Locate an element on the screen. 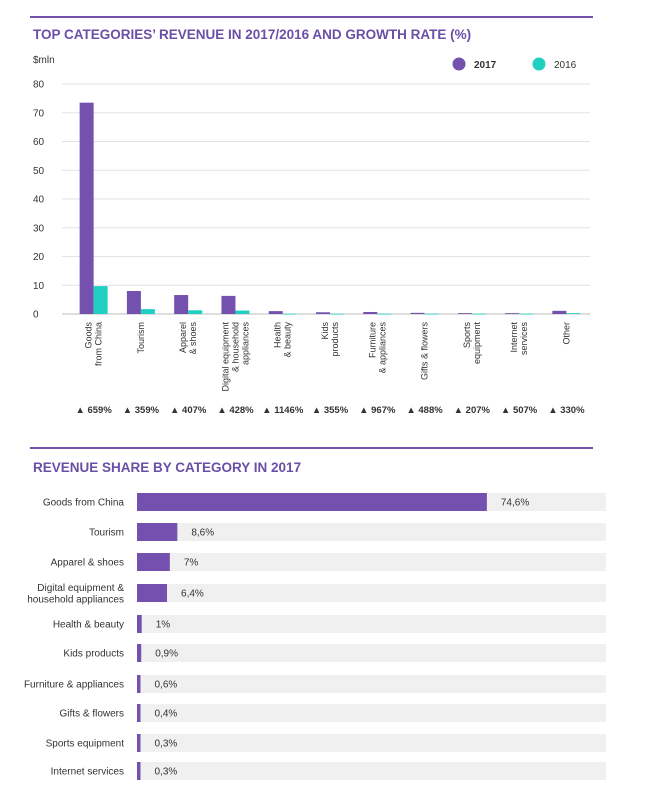 This screenshot has width=650, height=809. growth-rate-label: ▲ 488% is located at coordinates (424, 410).